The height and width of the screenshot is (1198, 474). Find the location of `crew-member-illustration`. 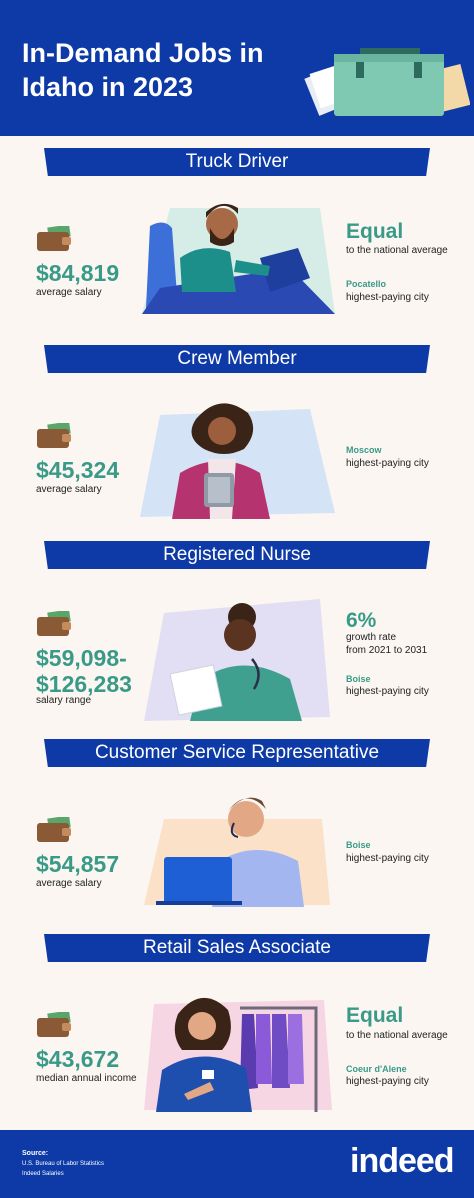

crew-member-illustration is located at coordinates (237, 461).